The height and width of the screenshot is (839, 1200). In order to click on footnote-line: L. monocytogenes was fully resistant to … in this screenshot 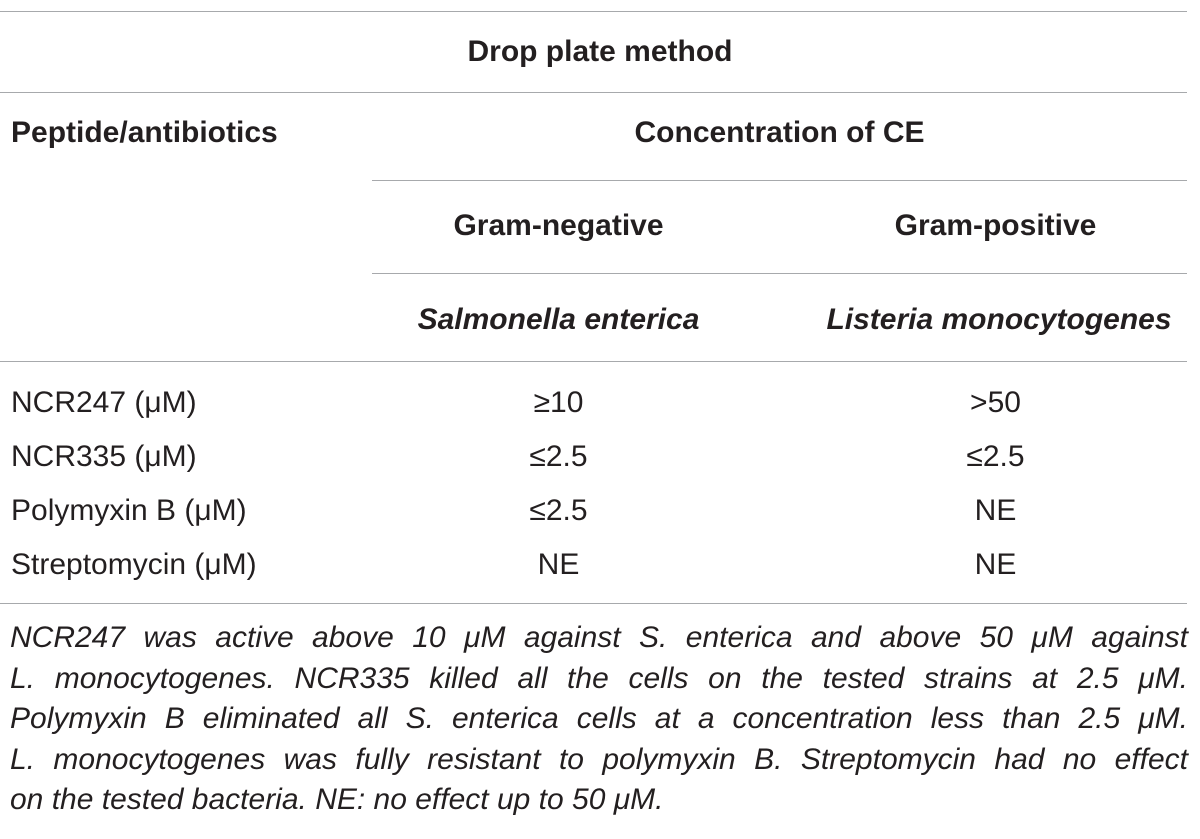, I will do `click(599, 759)`.